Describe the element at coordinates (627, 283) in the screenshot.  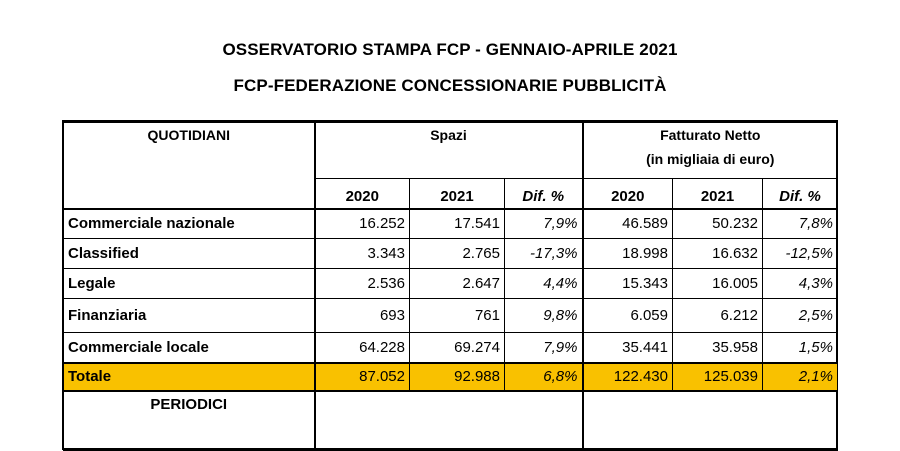
I see `cell-fatturato-2020: 15.343` at that location.